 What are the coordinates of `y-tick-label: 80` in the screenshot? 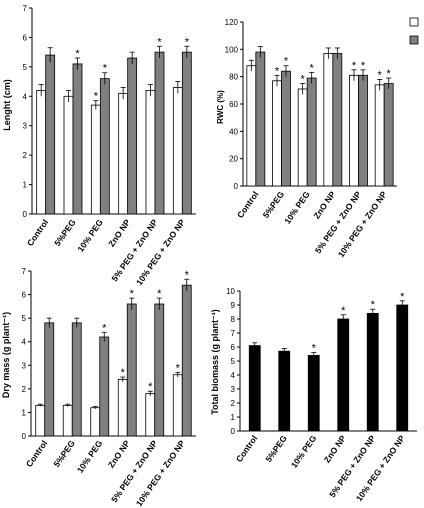 It's located at (233, 77).